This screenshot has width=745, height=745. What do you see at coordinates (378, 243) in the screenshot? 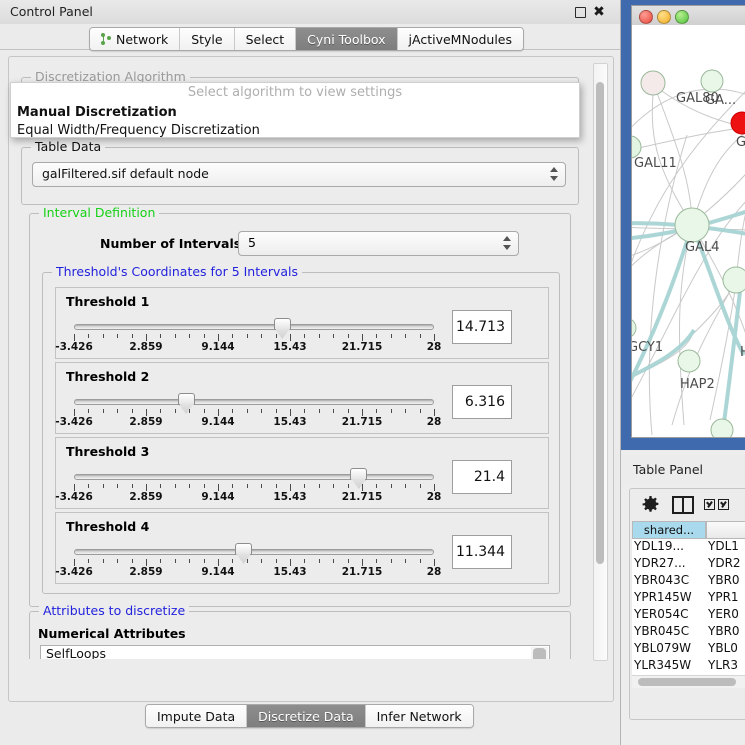
I see `number-of-intervals-spinner: 5` at bounding box center [378, 243].